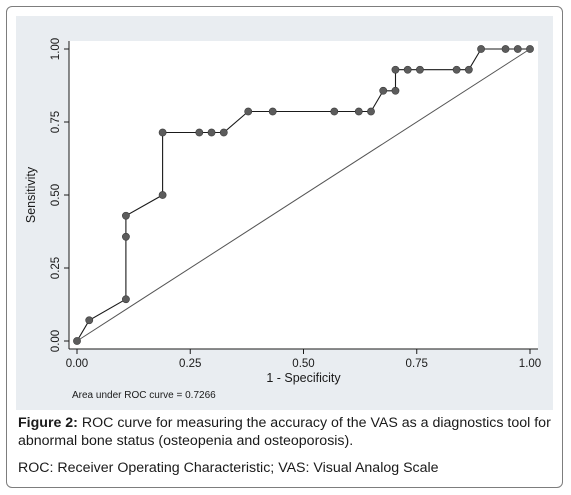 Image resolution: width=571 pixels, height=495 pixels. Describe the element at coordinates (530, 364) in the screenshot. I see `x-tick-label: 1.00` at that location.